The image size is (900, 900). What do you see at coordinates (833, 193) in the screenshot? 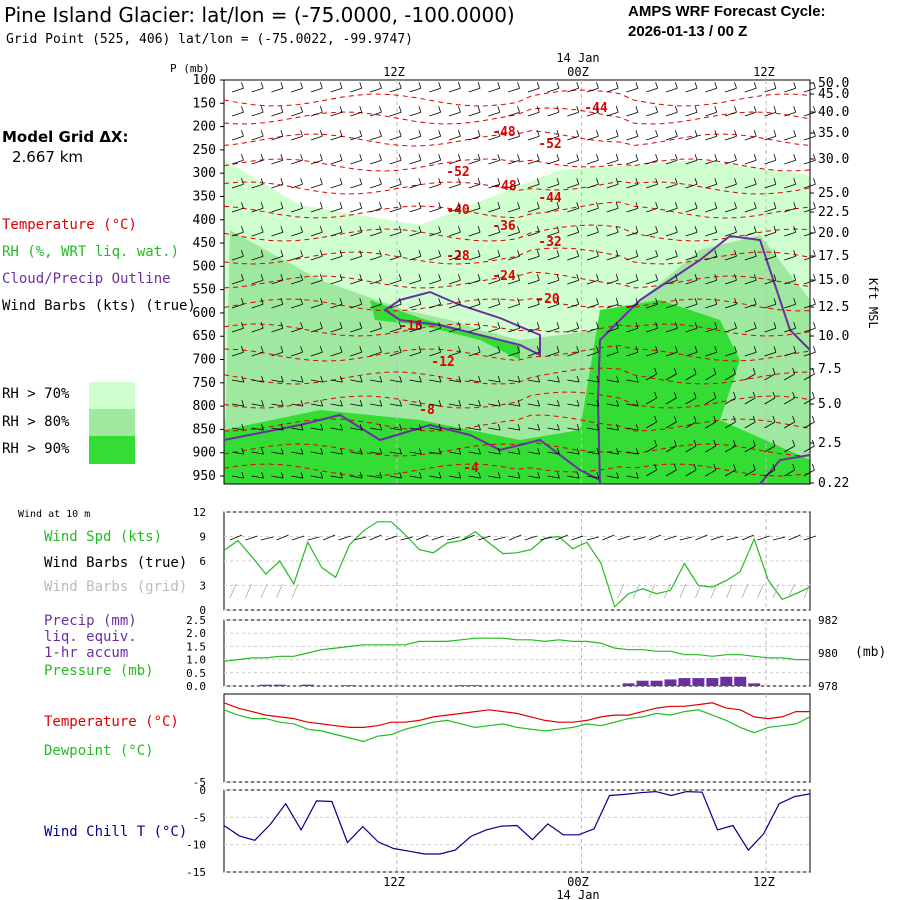
I see `height-tick-label-5: 25.0` at bounding box center [833, 193].